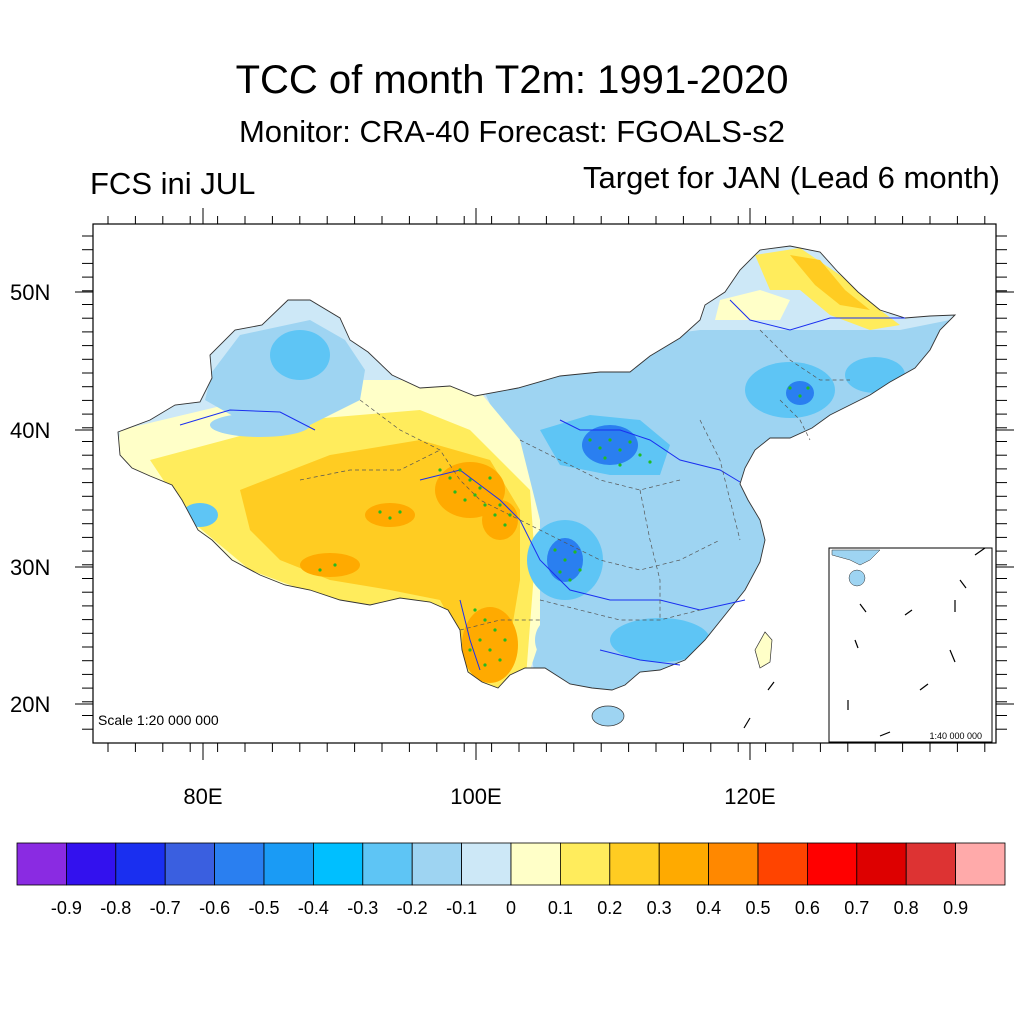 The width and height of the screenshot is (1024, 1024). Describe the element at coordinates (791, 177) in the screenshot. I see `target-label: Target for JAN (Lead 6 month)` at that location.